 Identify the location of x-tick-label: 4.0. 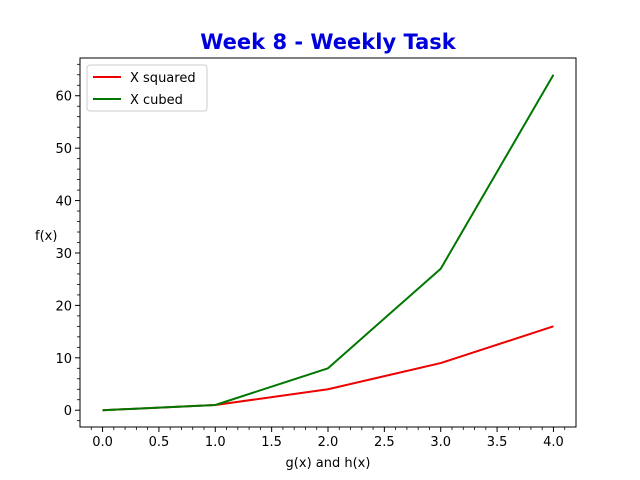
(553, 442).